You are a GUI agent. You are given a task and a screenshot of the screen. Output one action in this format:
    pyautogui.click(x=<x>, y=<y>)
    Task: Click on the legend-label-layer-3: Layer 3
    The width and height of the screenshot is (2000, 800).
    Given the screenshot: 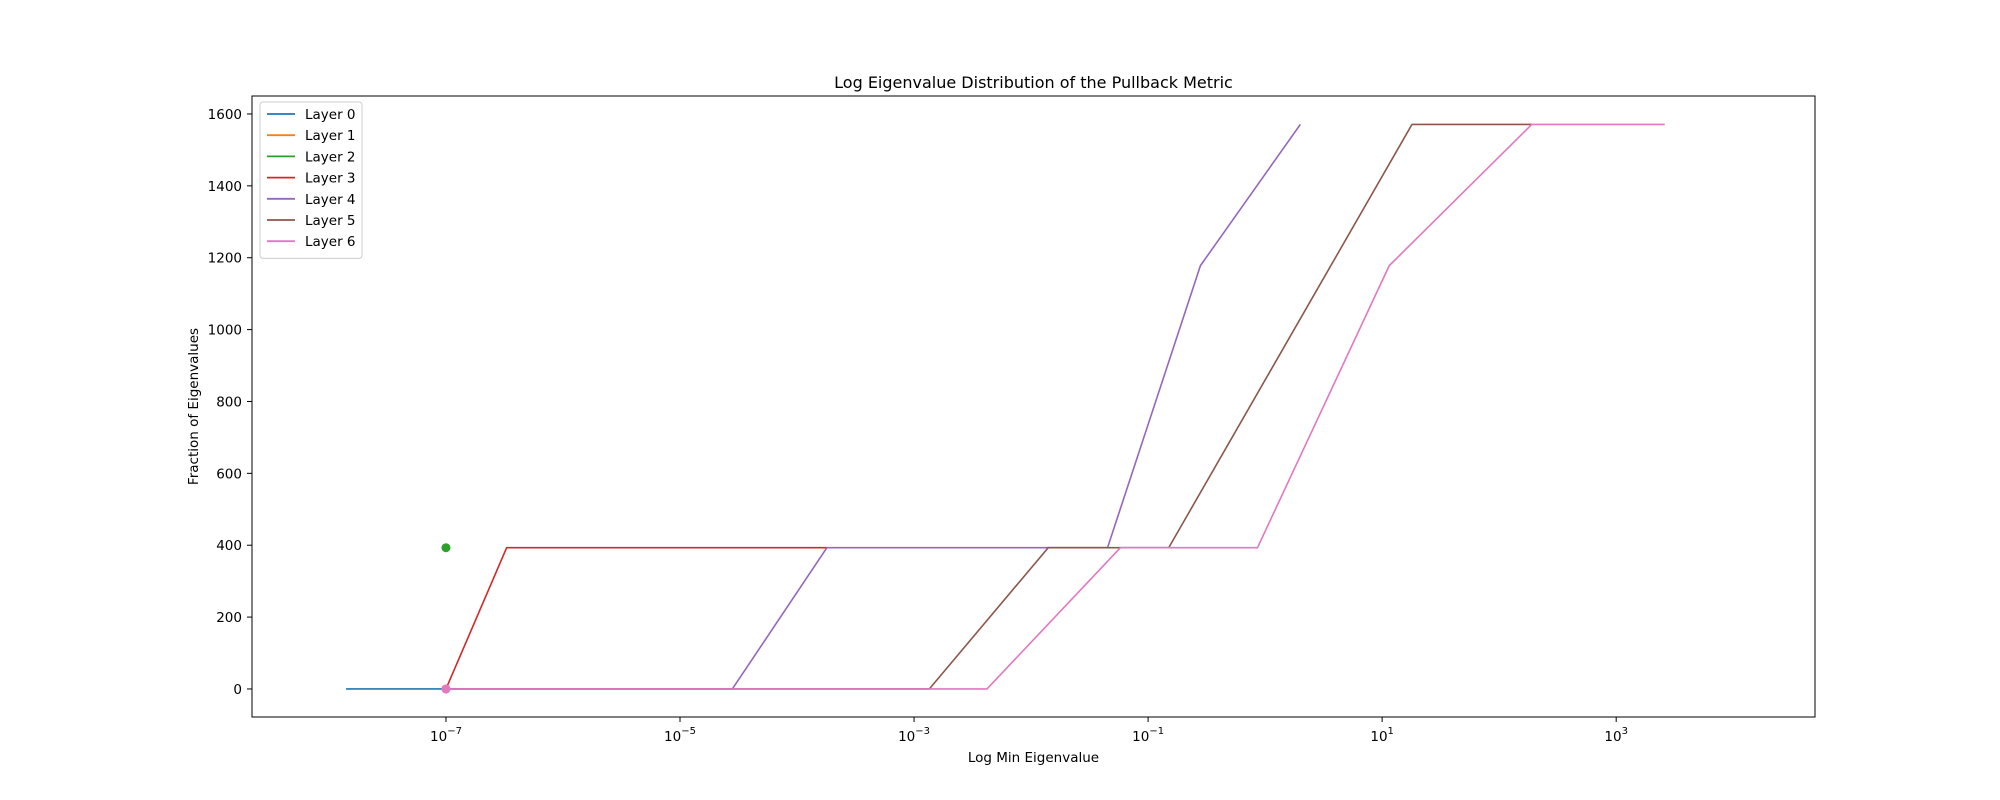 What is the action you would take?
    pyautogui.click(x=330, y=179)
    